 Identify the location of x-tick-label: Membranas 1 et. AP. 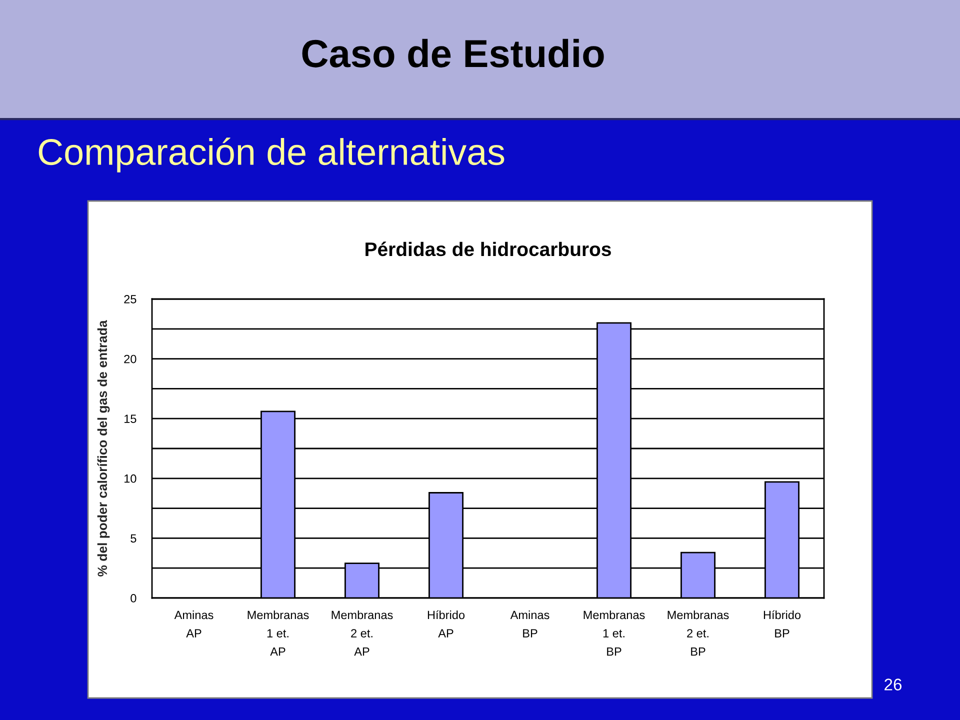
(278, 633).